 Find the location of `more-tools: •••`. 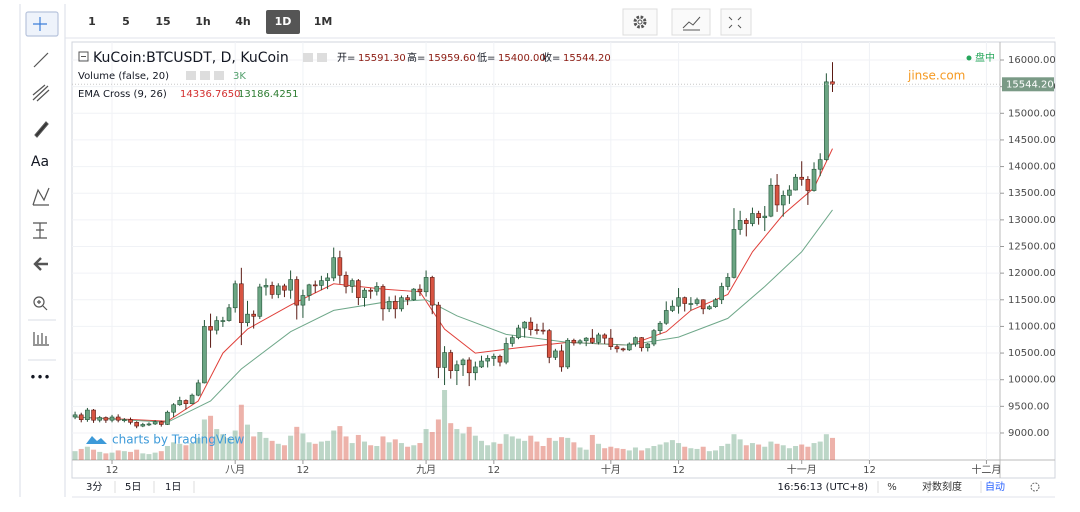

more-tools: ••• is located at coordinates (39, 378).